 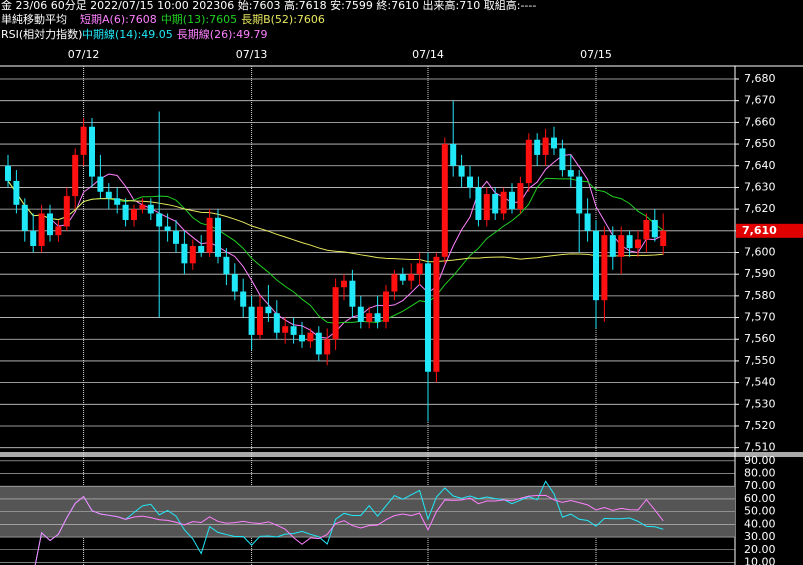 What do you see at coordinates (760, 560) in the screenshot?
I see `rsi-tick-label: 10.00` at bounding box center [760, 560].